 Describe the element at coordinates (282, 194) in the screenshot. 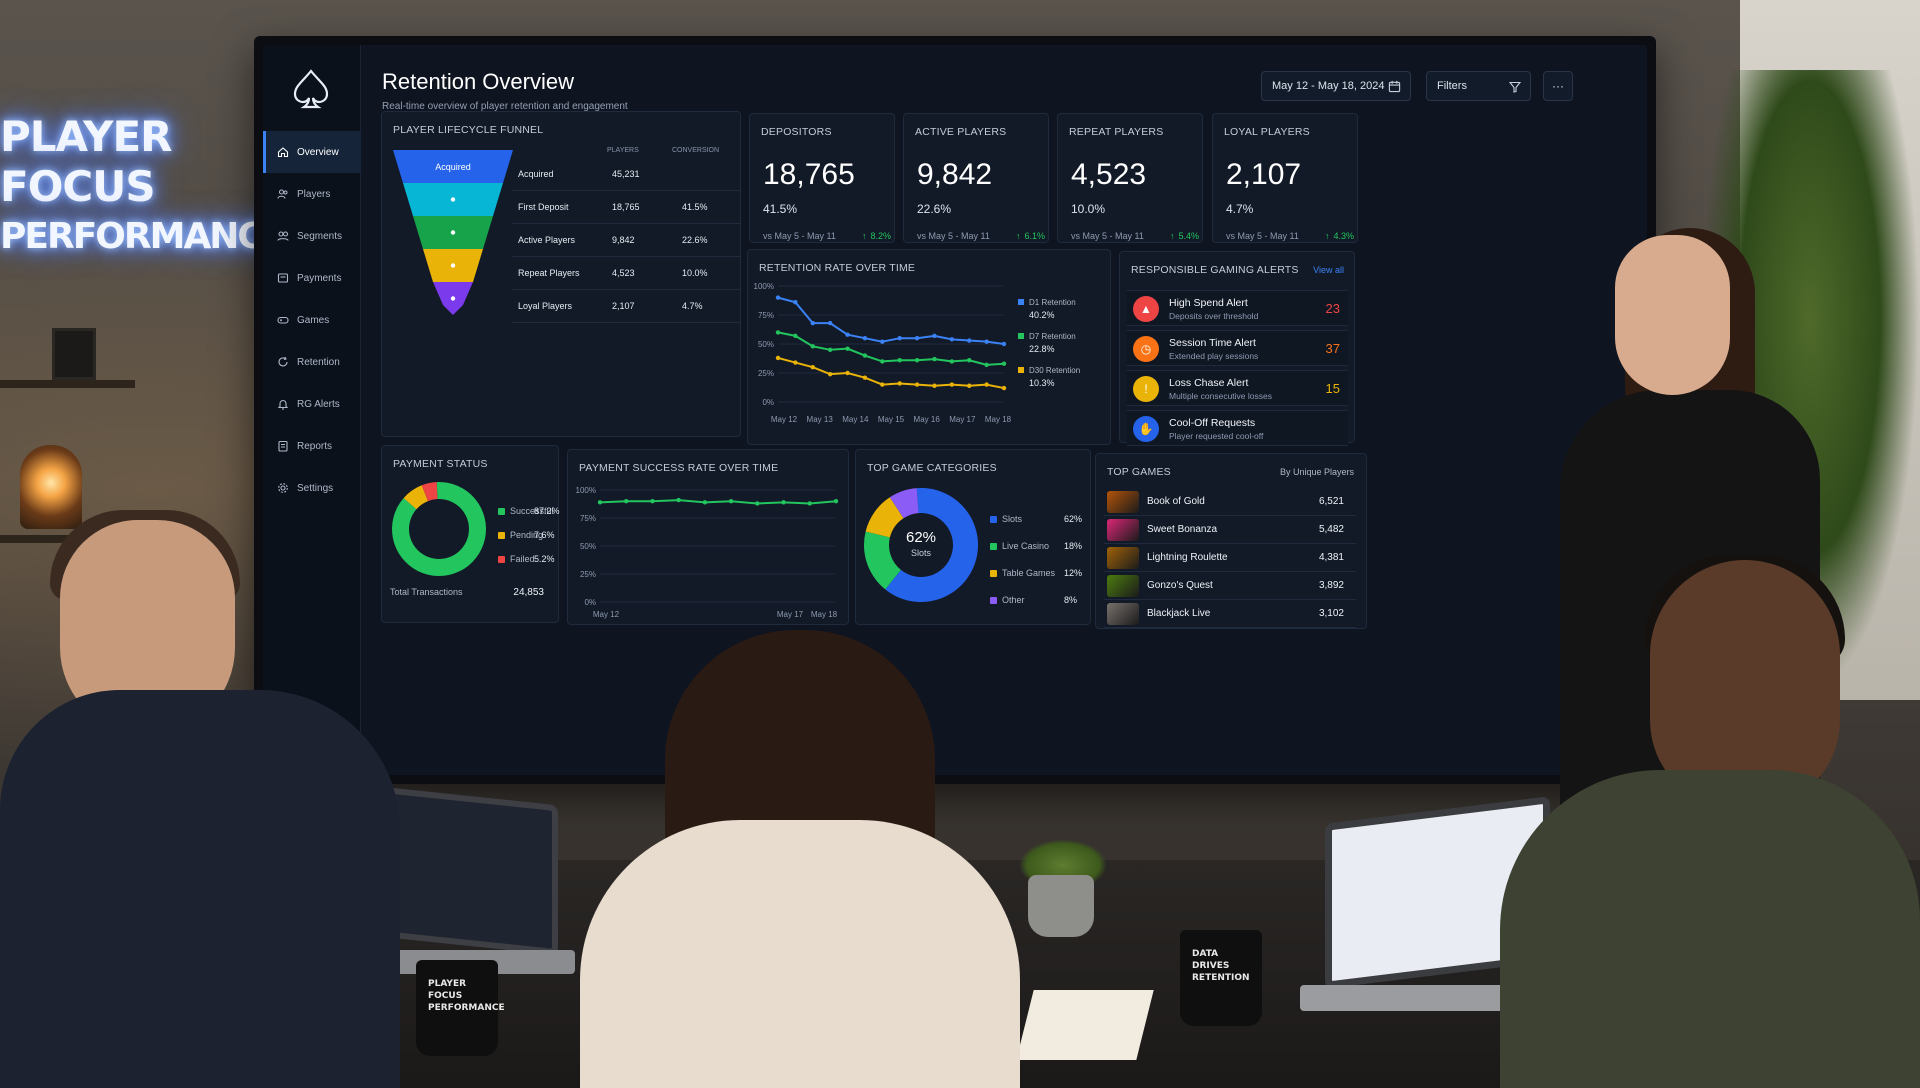

I see `users-icon` at that location.